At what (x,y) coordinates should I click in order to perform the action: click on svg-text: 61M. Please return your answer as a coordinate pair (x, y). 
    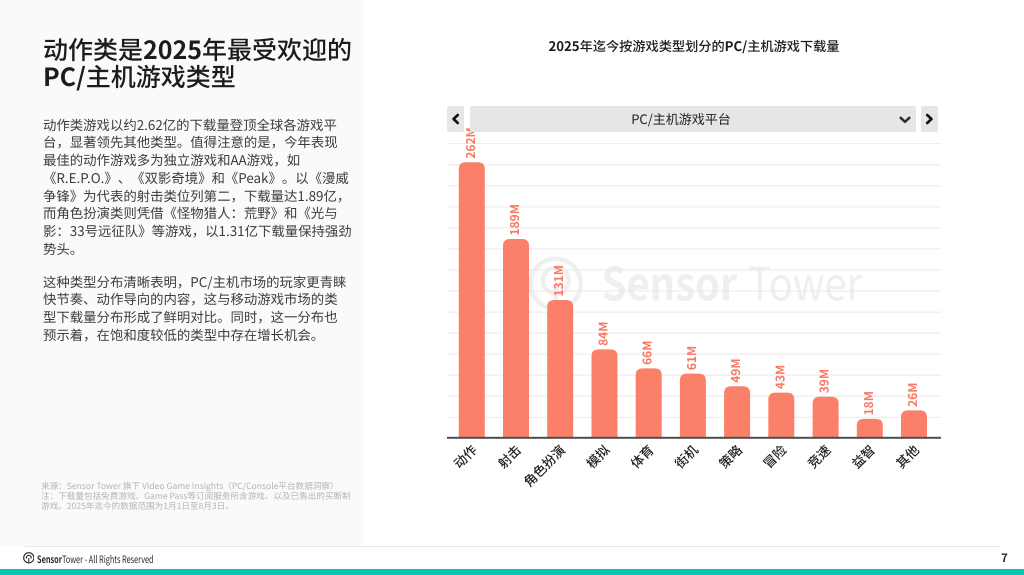
    Looking at the image, I should click on (691, 358).